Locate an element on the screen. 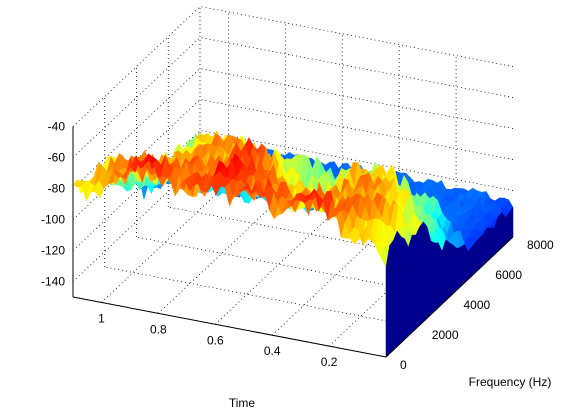 Image resolution: width=561 pixels, height=420 pixels. freq-axis-line is located at coordinates (449, 297).